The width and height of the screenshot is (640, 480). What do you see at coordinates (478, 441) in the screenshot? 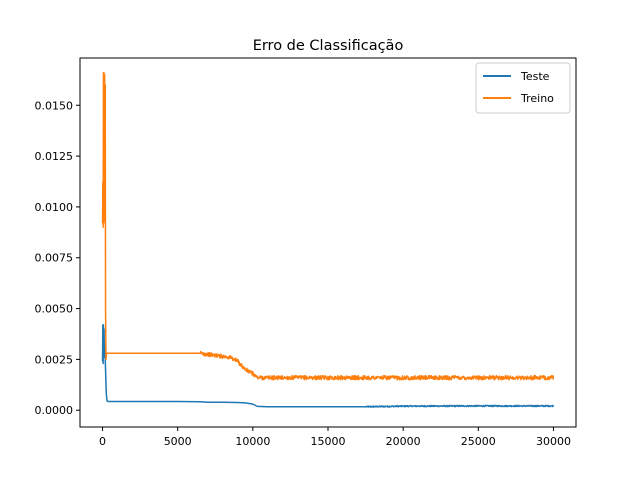
I see `x-tick-label: 25000` at bounding box center [478, 441].